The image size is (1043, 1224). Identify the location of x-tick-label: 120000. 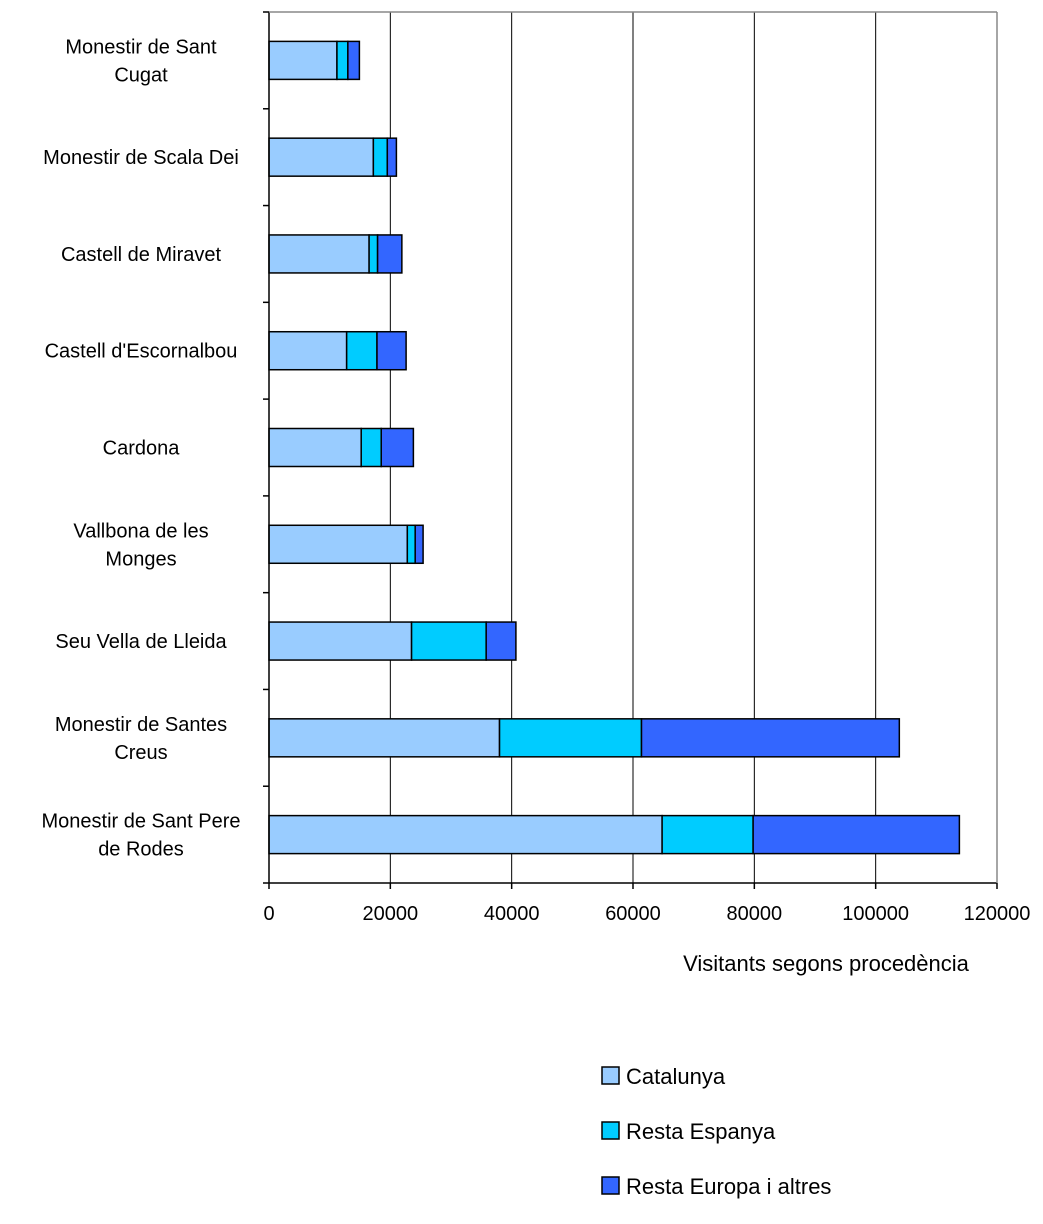
(997, 914).